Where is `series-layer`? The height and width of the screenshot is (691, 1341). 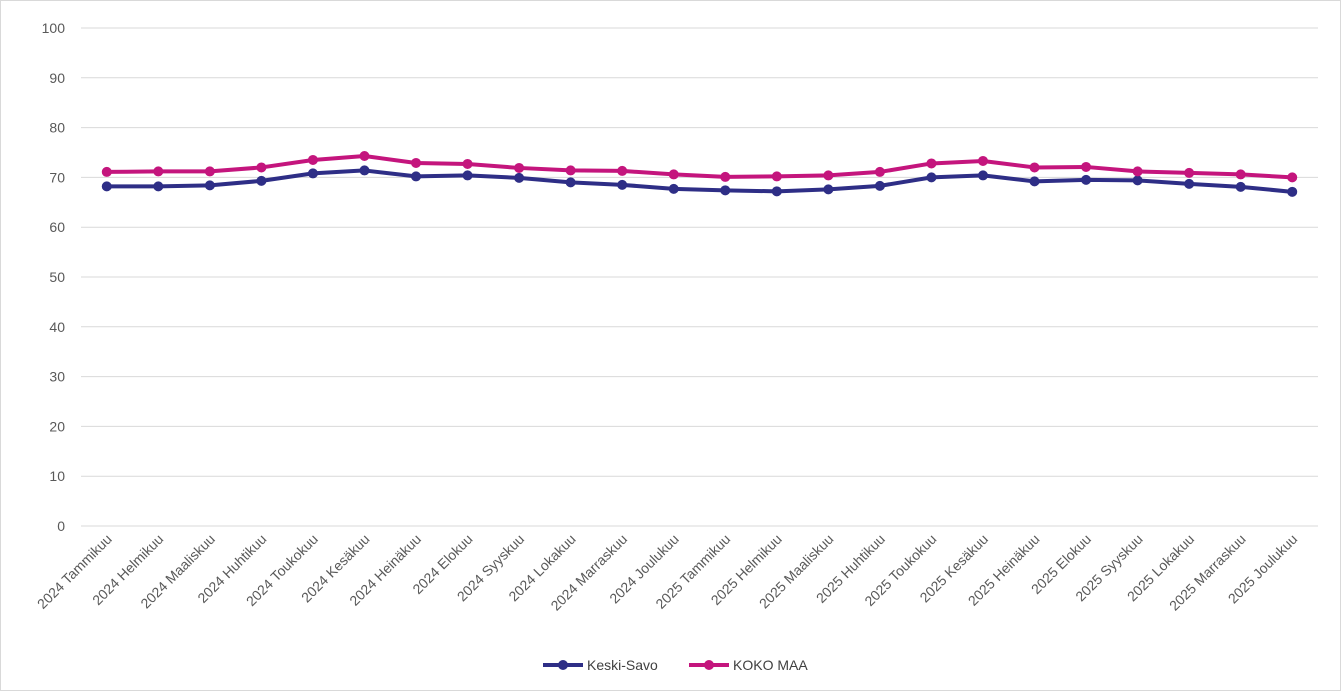
series-layer is located at coordinates (699, 173).